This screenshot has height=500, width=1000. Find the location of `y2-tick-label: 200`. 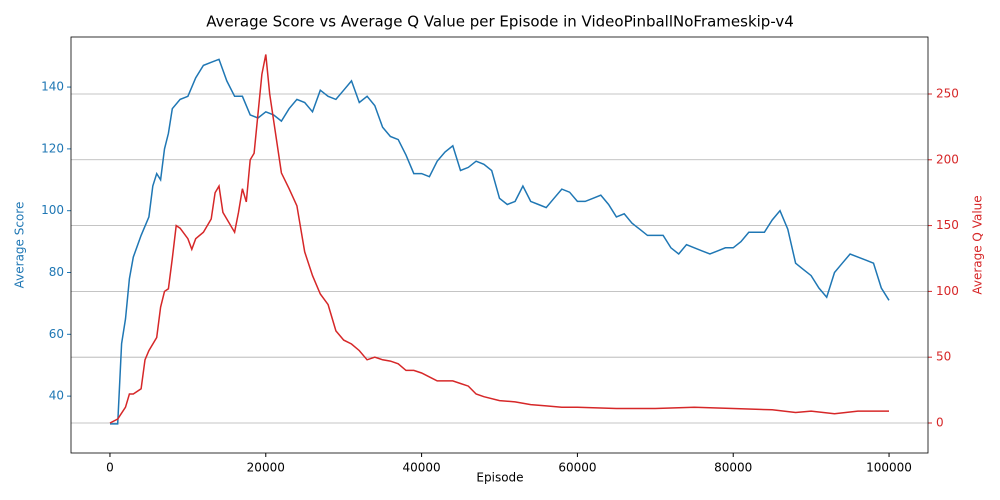

y2-tick-label: 200 is located at coordinates (947, 159).